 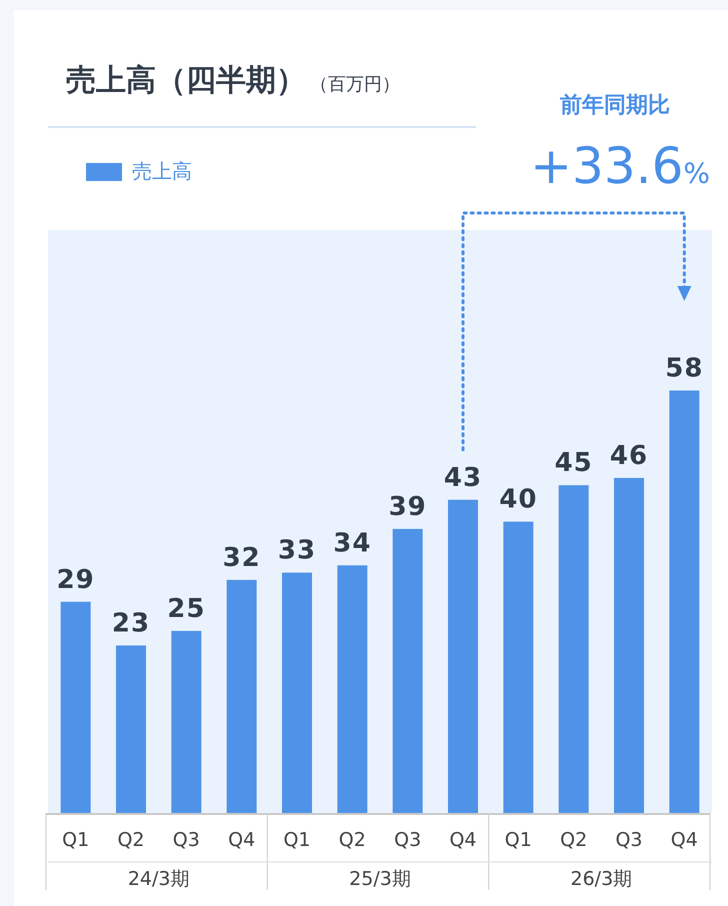 I want to click on data-label: 43, so click(x=463, y=477).